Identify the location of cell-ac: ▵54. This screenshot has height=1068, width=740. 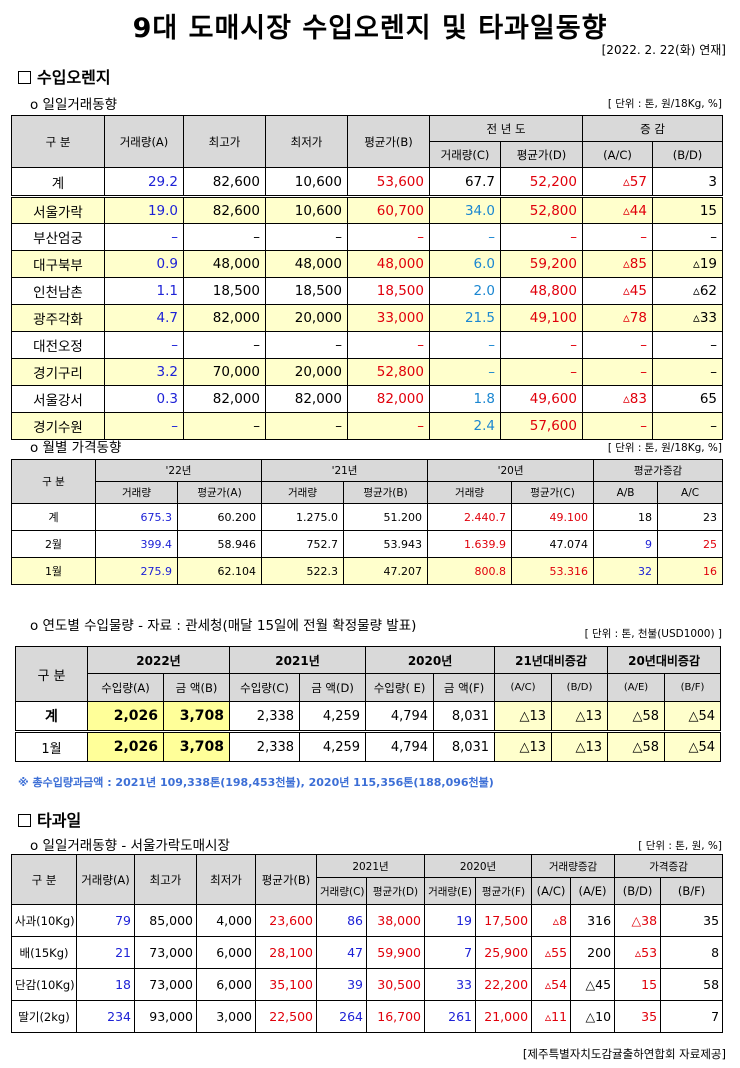
(551, 984).